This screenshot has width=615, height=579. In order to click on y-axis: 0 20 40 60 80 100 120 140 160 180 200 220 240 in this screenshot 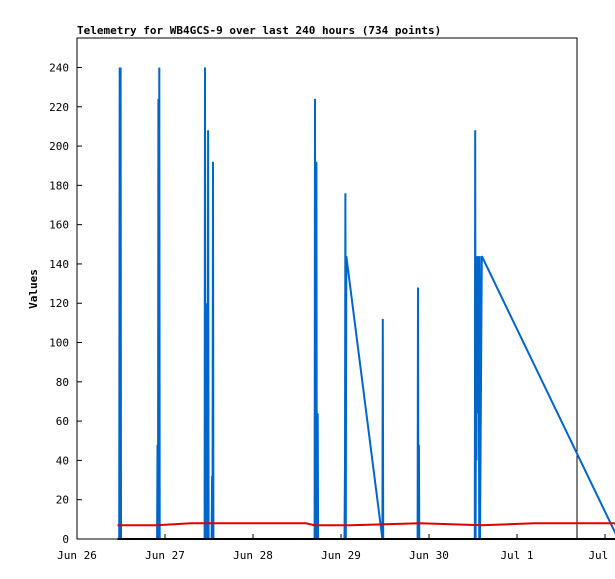, I will do `click(65, 303)`.